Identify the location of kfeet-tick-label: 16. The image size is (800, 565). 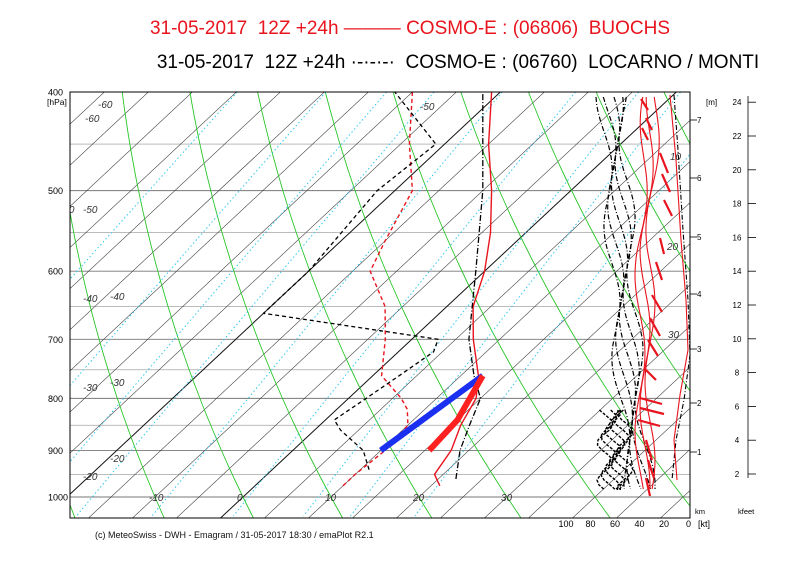
(737, 237).